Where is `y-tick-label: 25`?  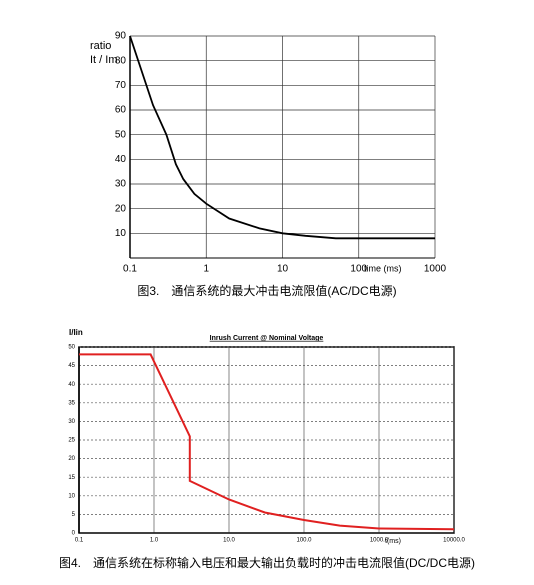
y-tick-label: 25 is located at coordinates (71, 441).